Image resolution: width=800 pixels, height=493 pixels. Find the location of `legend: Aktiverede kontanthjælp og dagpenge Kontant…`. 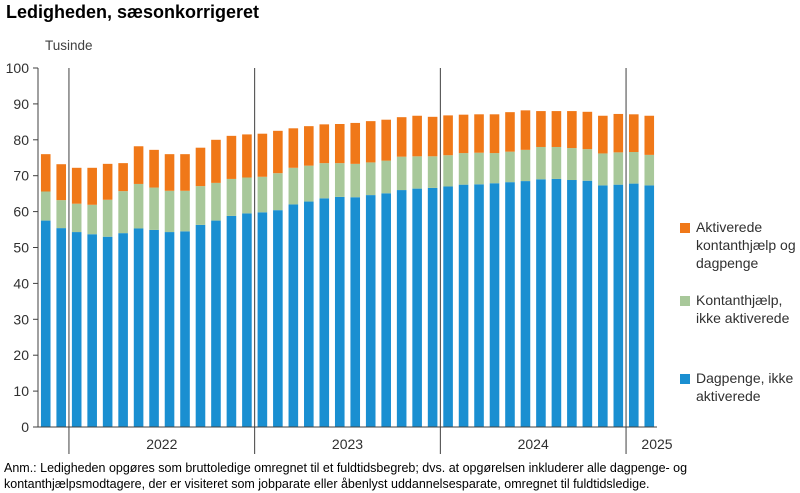

legend: Aktiverede kontanthjælp og dagpenge Kontant… is located at coordinates (738, 311).